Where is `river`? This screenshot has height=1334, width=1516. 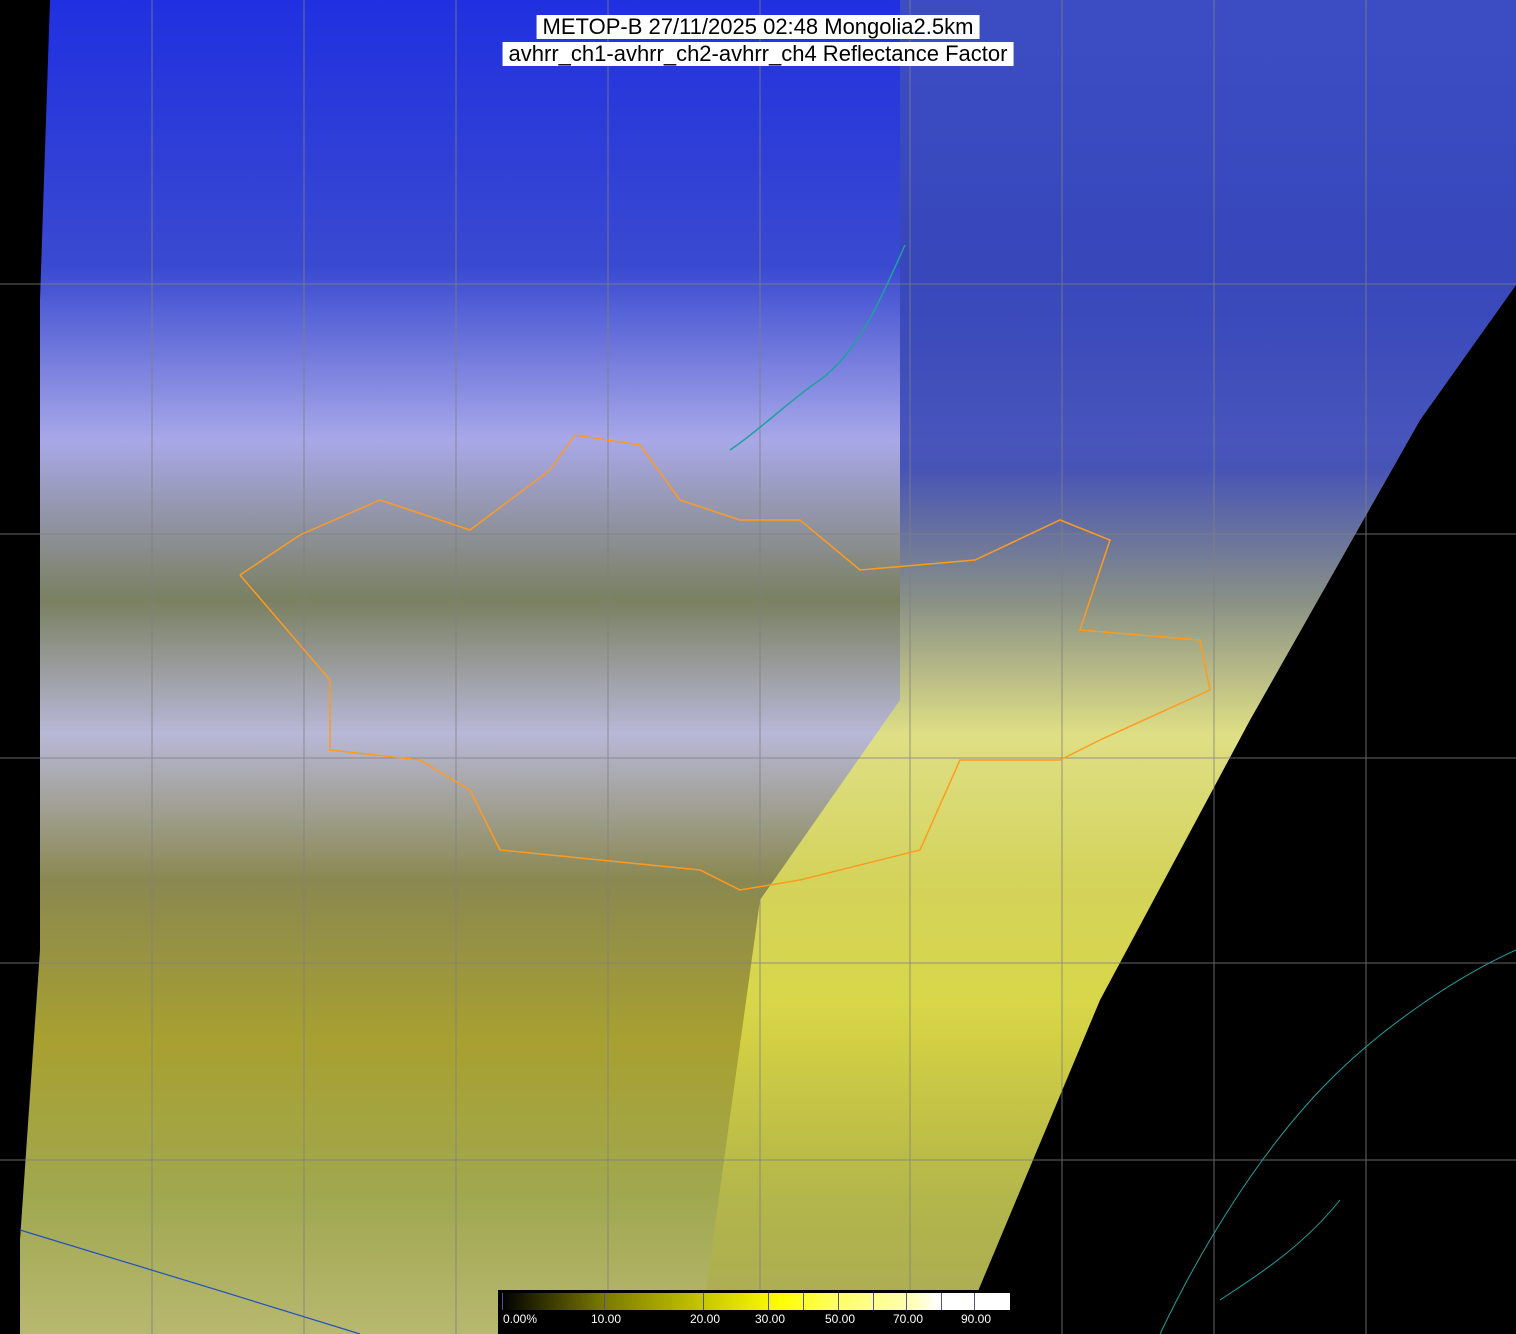
river is located at coordinates (190, 1281).